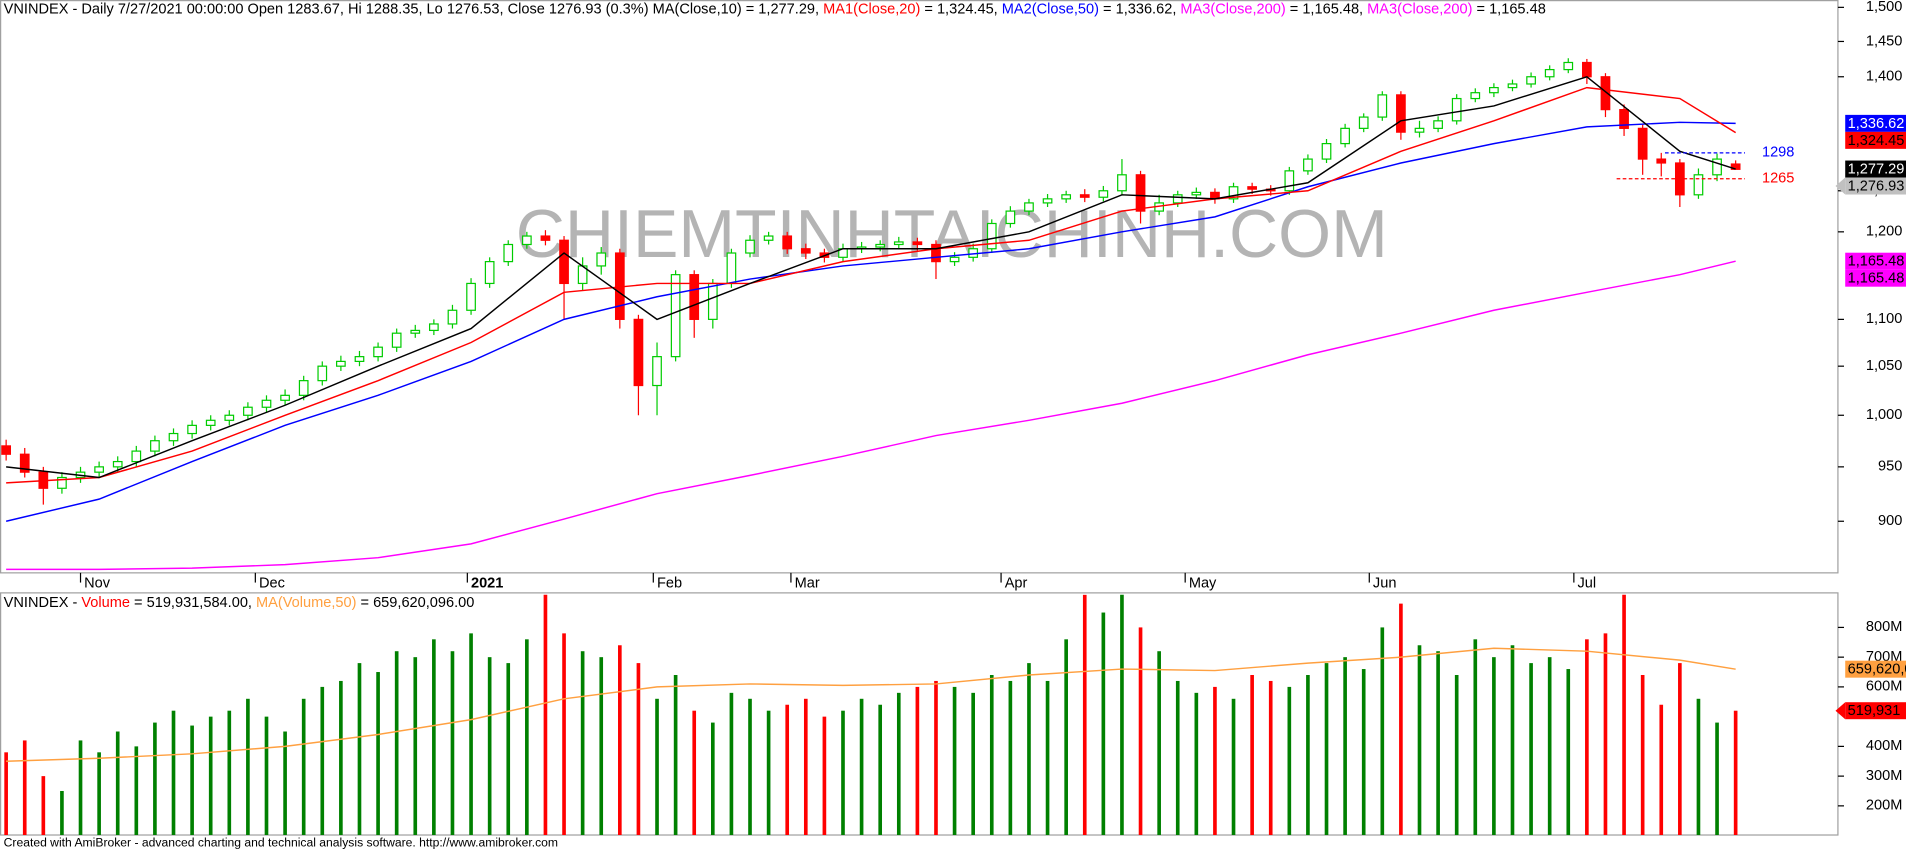 The image size is (1906, 852). What do you see at coordinates (1232, 10) in the screenshot?
I see `header-segment: MA3(Close,200)` at bounding box center [1232, 10].